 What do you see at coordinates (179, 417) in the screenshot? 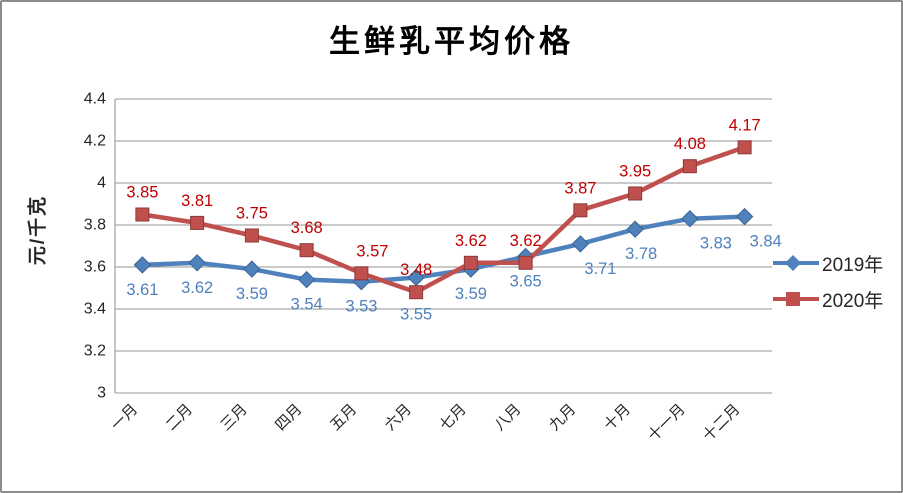
I see `x-tick-label: 二月` at bounding box center [179, 417].